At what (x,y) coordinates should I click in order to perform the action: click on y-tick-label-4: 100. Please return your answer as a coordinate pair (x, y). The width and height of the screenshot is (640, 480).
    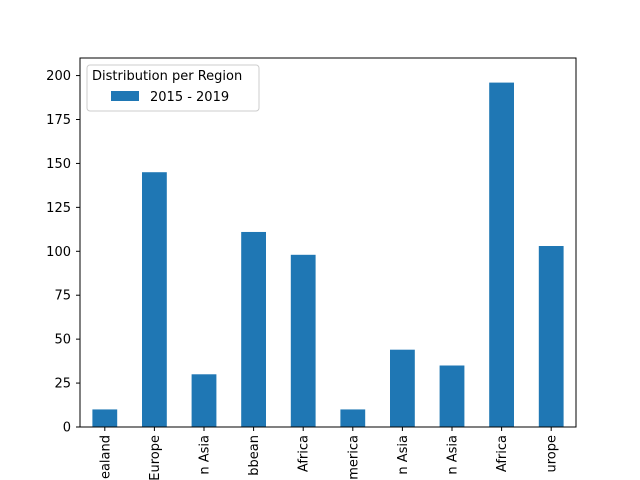
    Looking at the image, I should click on (58, 252).